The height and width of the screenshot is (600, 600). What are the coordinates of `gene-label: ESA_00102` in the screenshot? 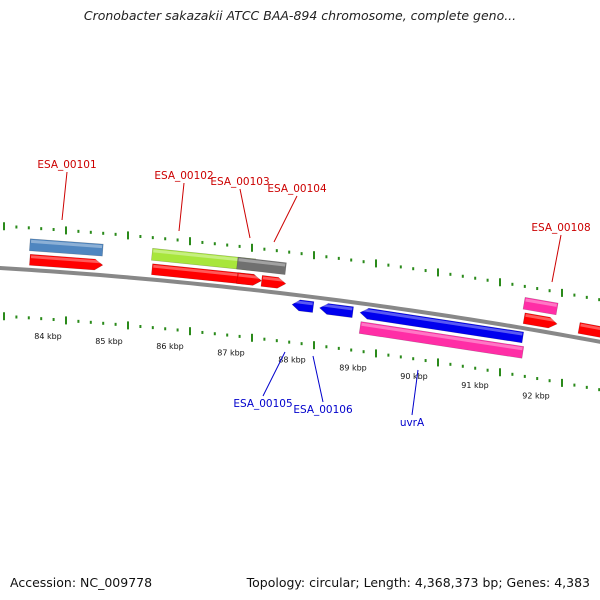 It's located at (183, 176).